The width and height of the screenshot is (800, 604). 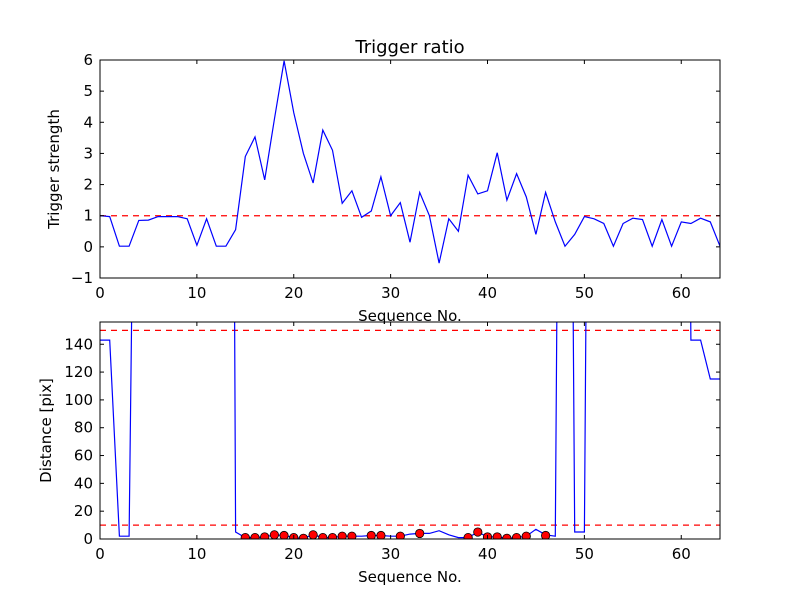 What do you see at coordinates (82, 278) in the screenshot?
I see `y-tick-label: −1` at bounding box center [82, 278].